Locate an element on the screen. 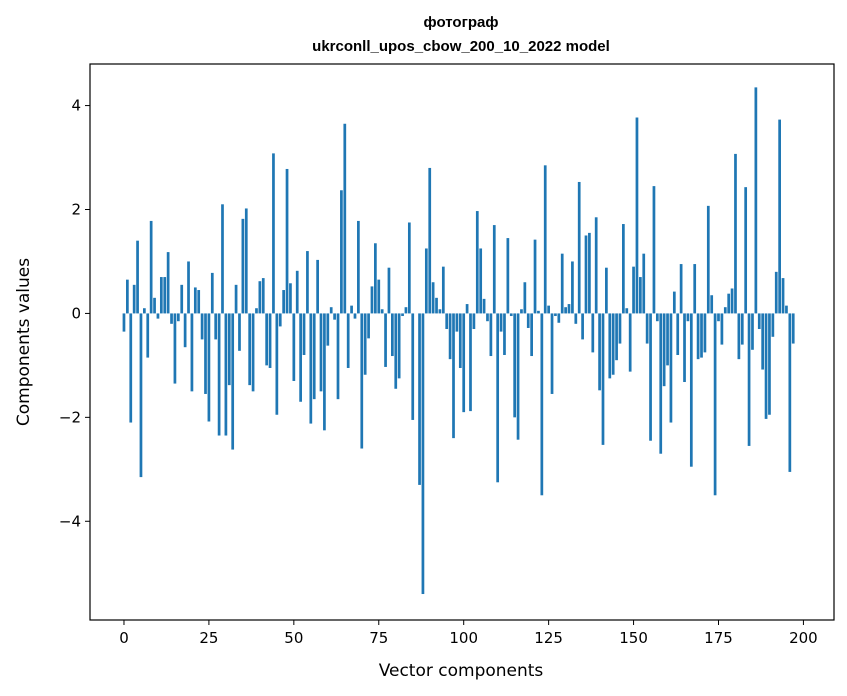 The image size is (847, 696). x-axis-label: Vector components is located at coordinates (461, 671).